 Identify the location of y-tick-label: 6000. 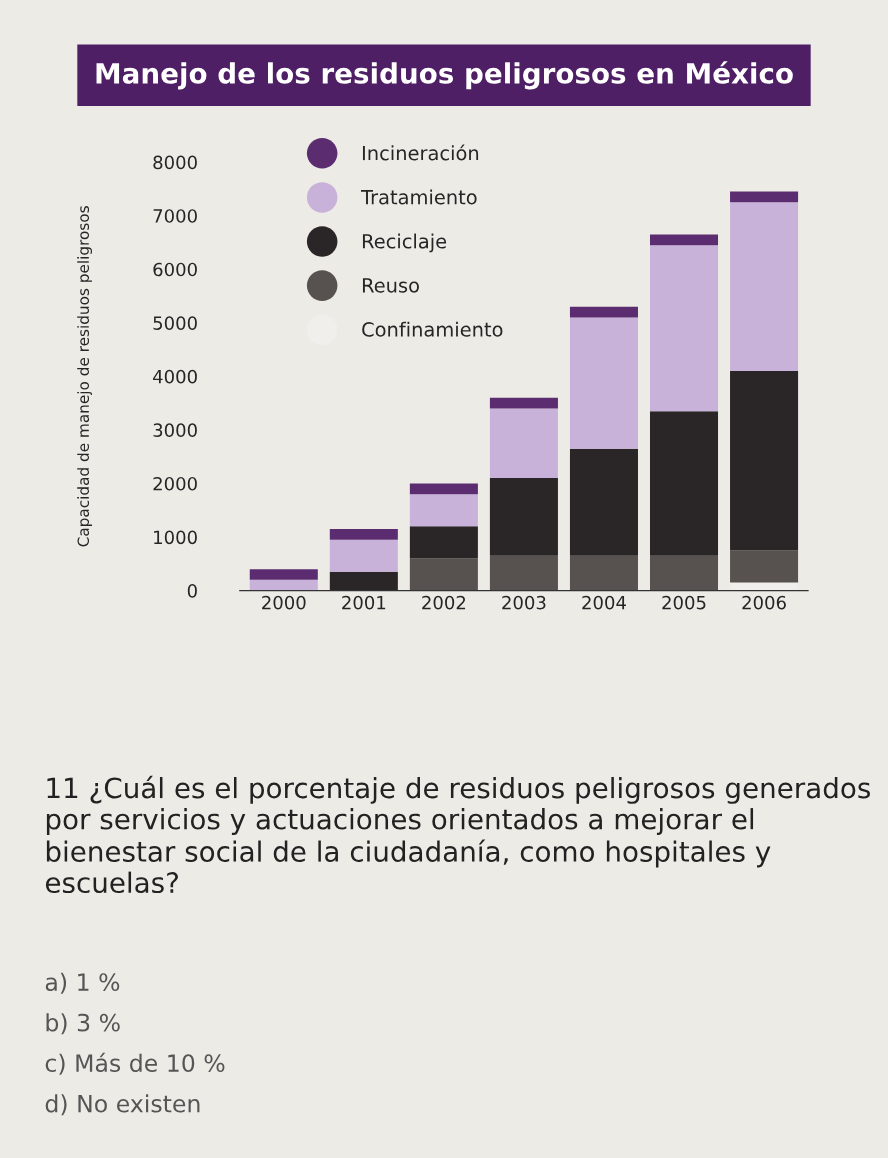
(175, 269).